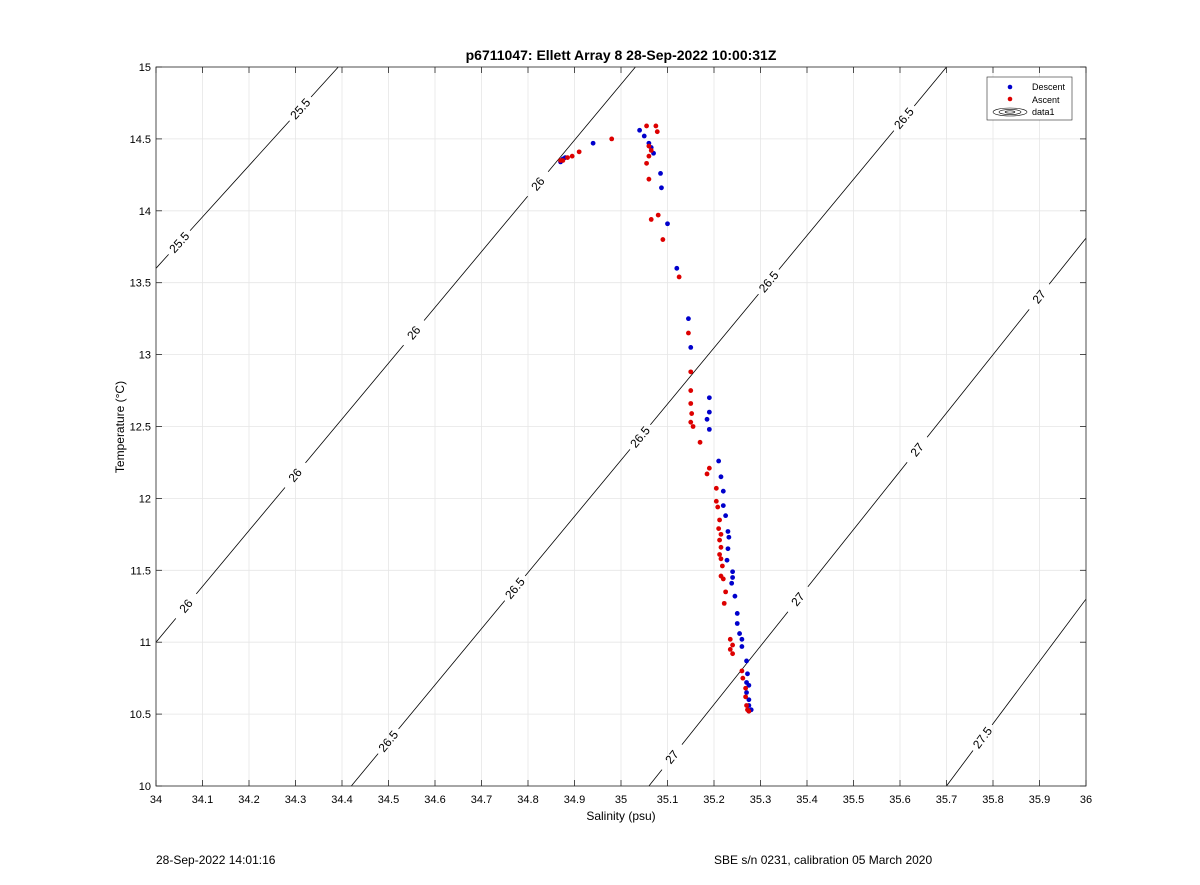  I want to click on contour-line-25.5, so click(239, 175).